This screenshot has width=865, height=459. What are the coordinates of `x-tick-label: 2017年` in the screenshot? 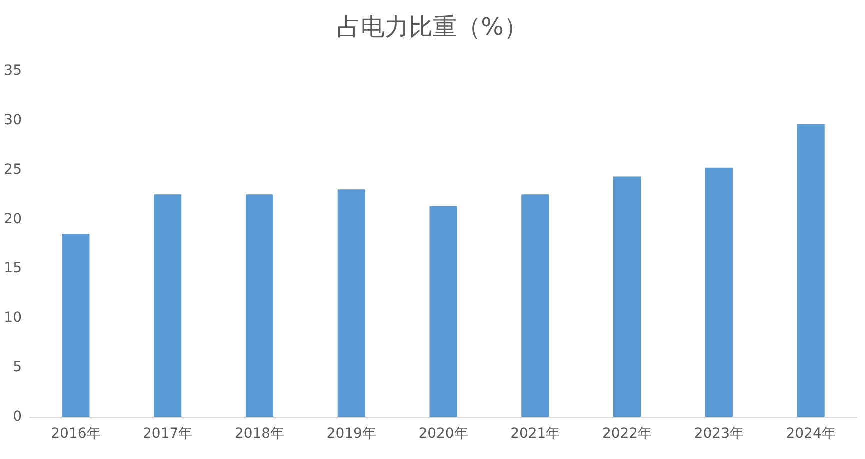 It's located at (168, 434).